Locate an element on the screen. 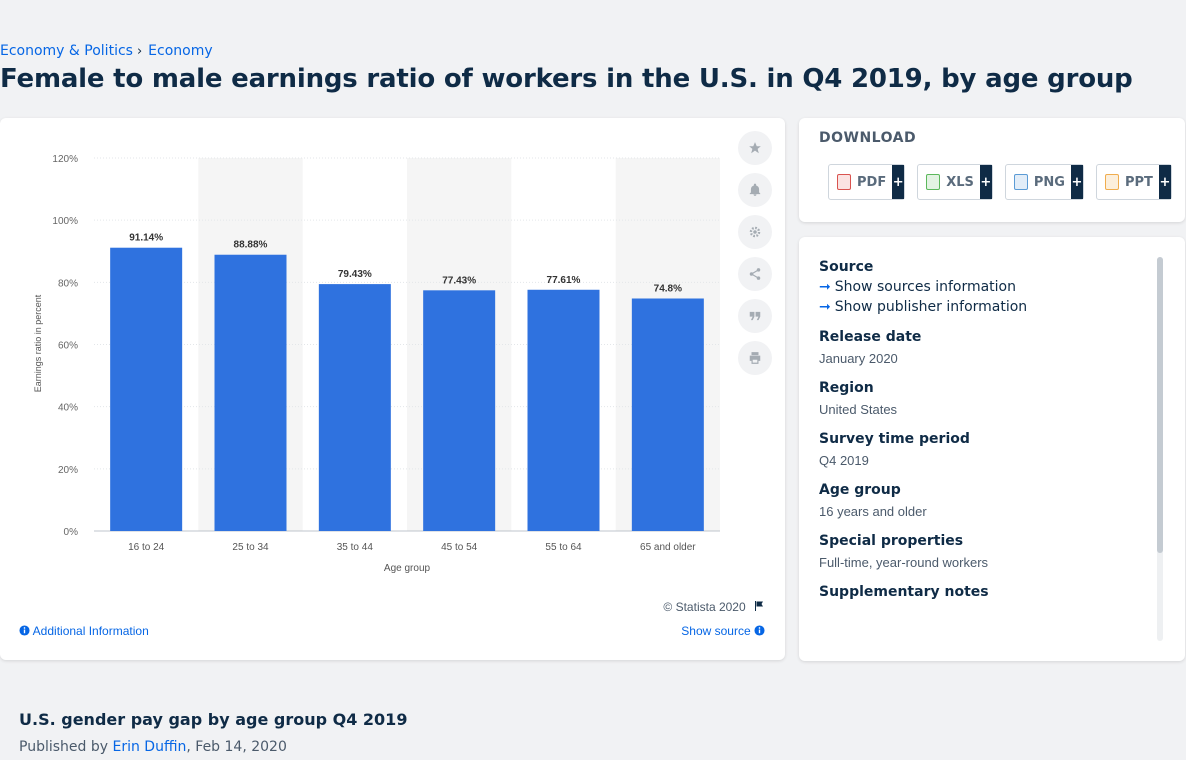 This screenshot has width=1186, height=760. download-pdf-button: PDF + is located at coordinates (867, 182).